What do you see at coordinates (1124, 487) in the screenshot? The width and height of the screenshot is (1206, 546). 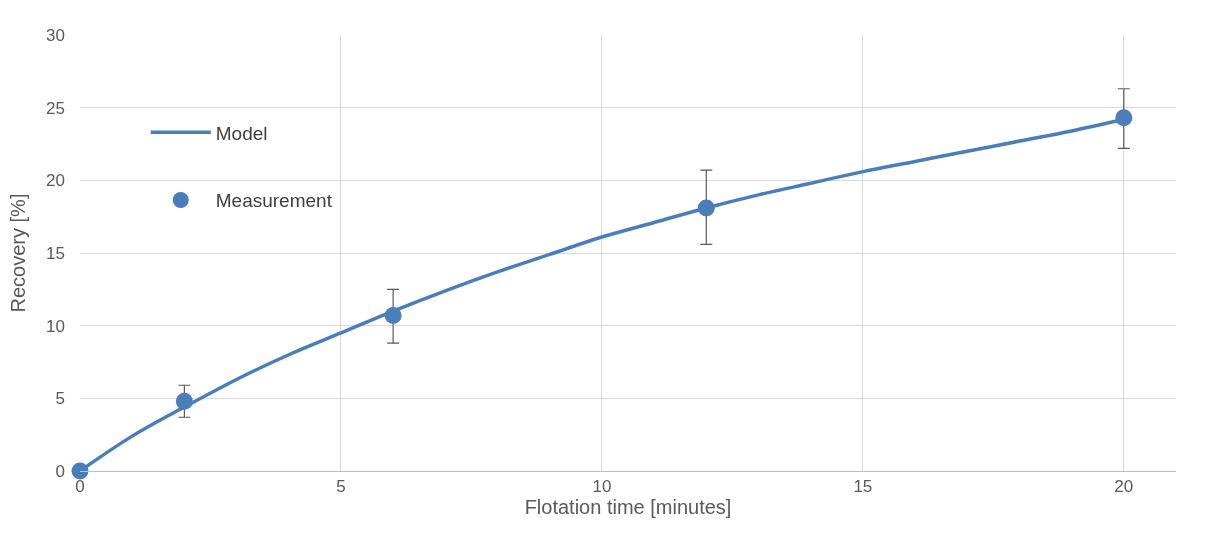 I see `x-tick-label: 20` at bounding box center [1124, 487].